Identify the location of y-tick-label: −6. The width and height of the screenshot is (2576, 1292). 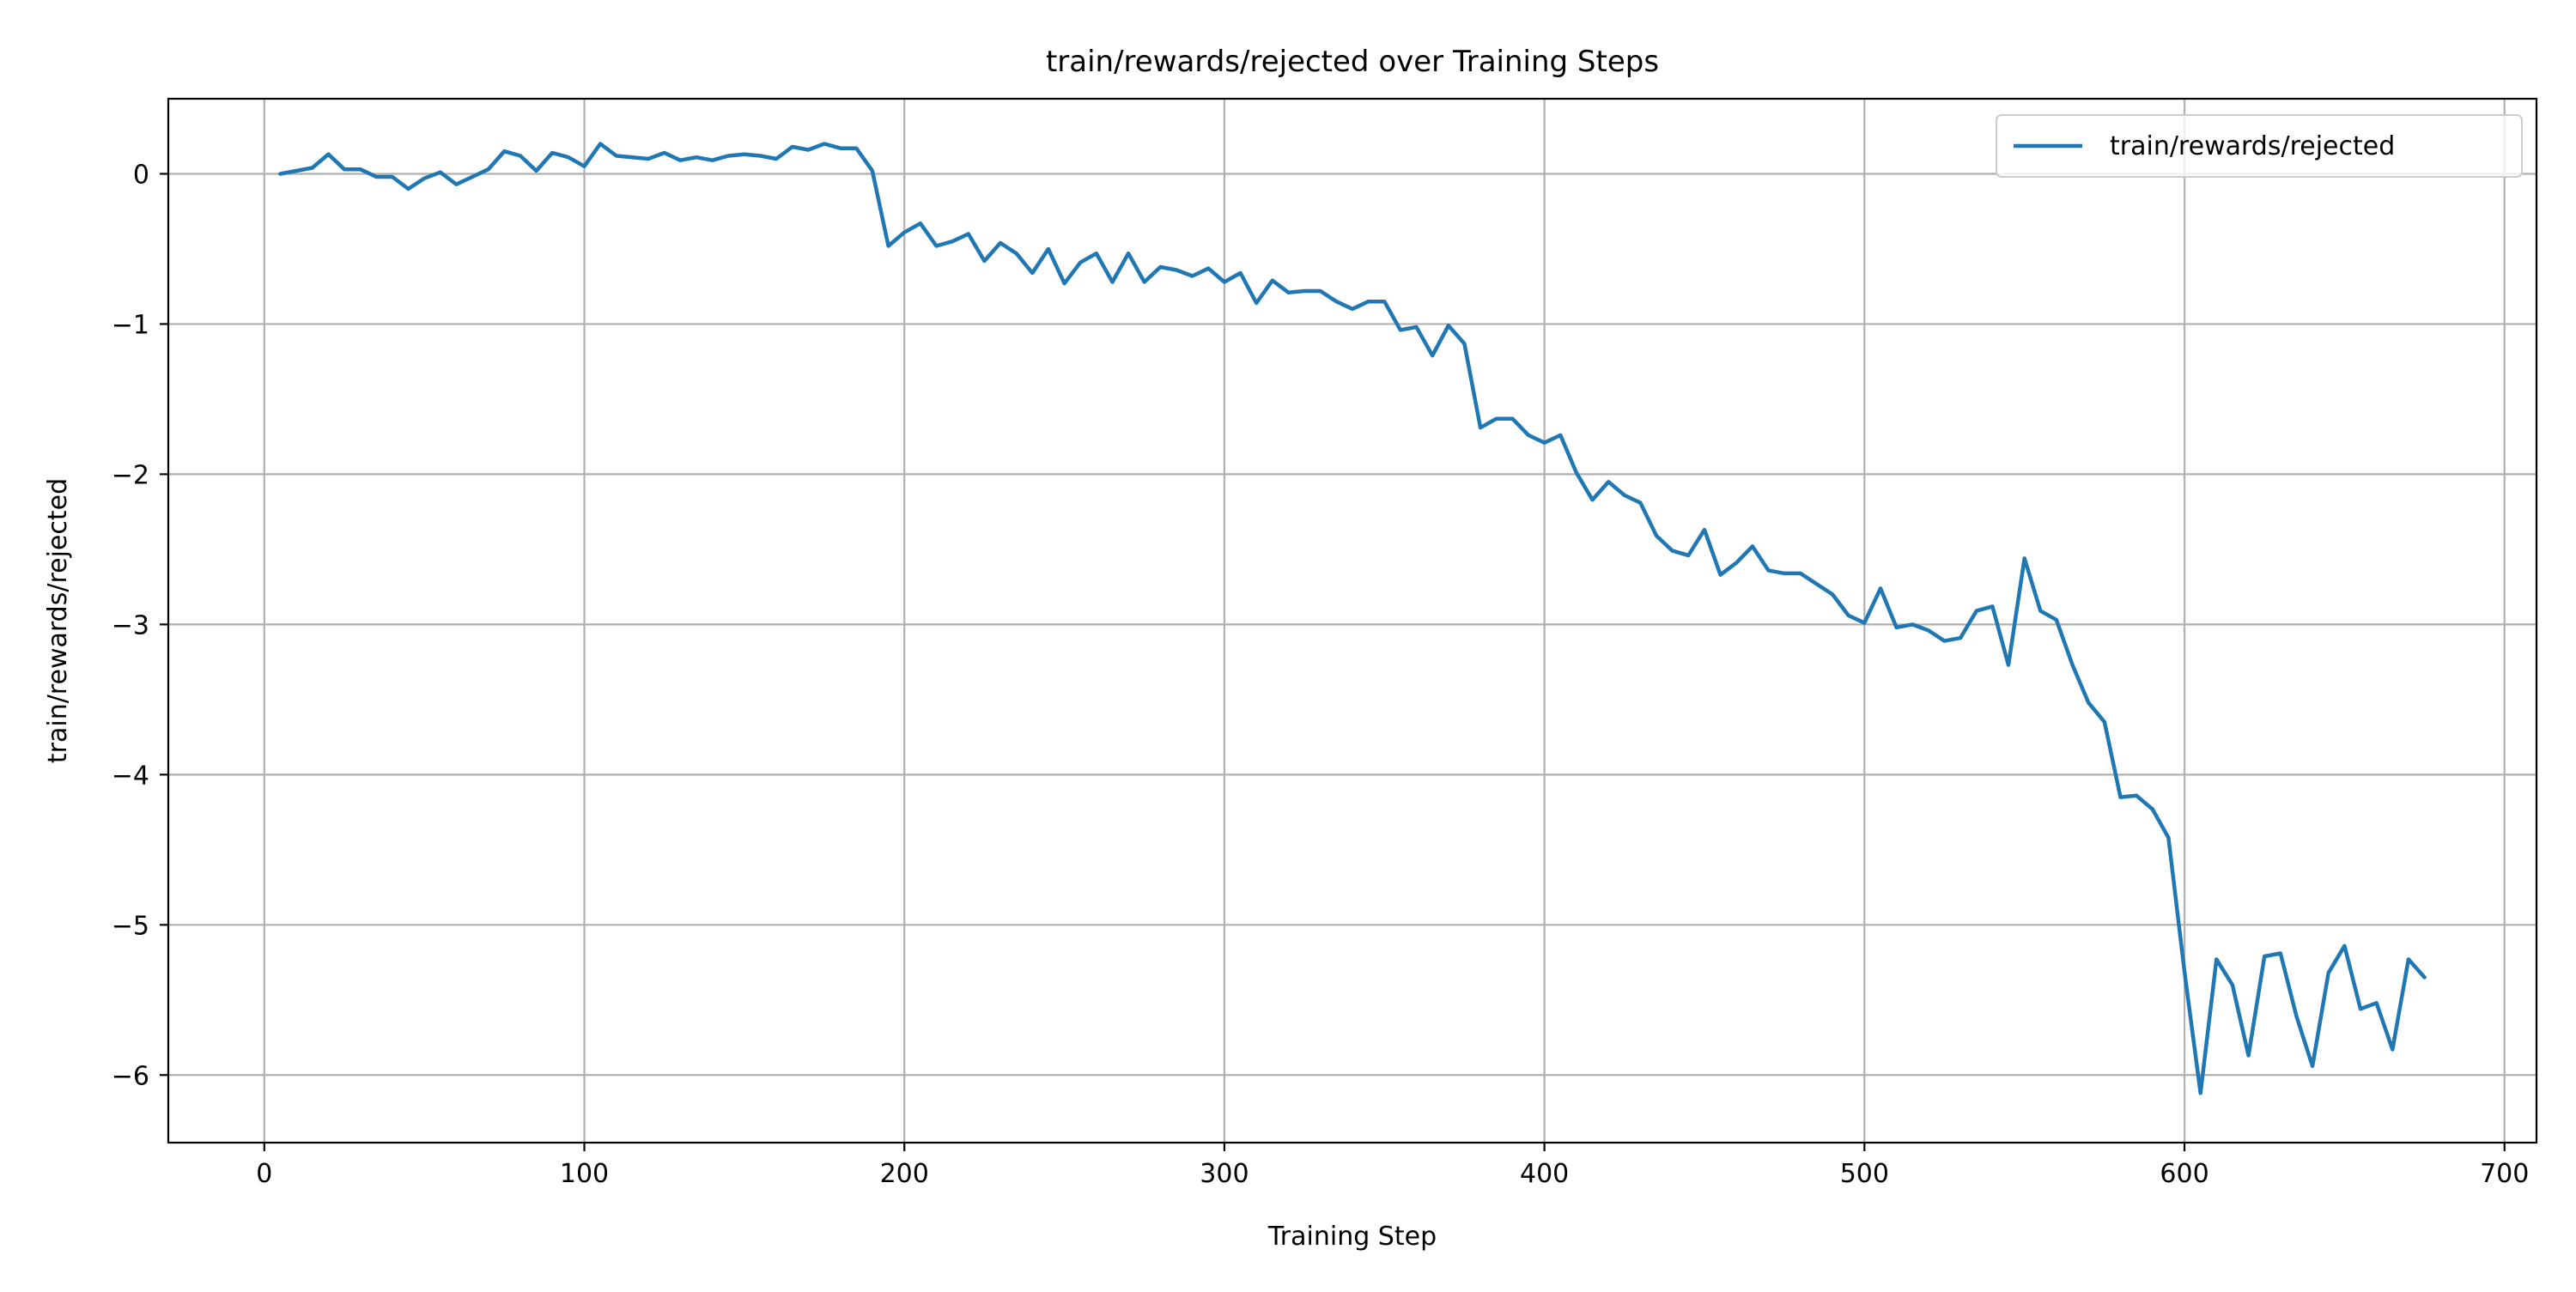
(130, 1076).